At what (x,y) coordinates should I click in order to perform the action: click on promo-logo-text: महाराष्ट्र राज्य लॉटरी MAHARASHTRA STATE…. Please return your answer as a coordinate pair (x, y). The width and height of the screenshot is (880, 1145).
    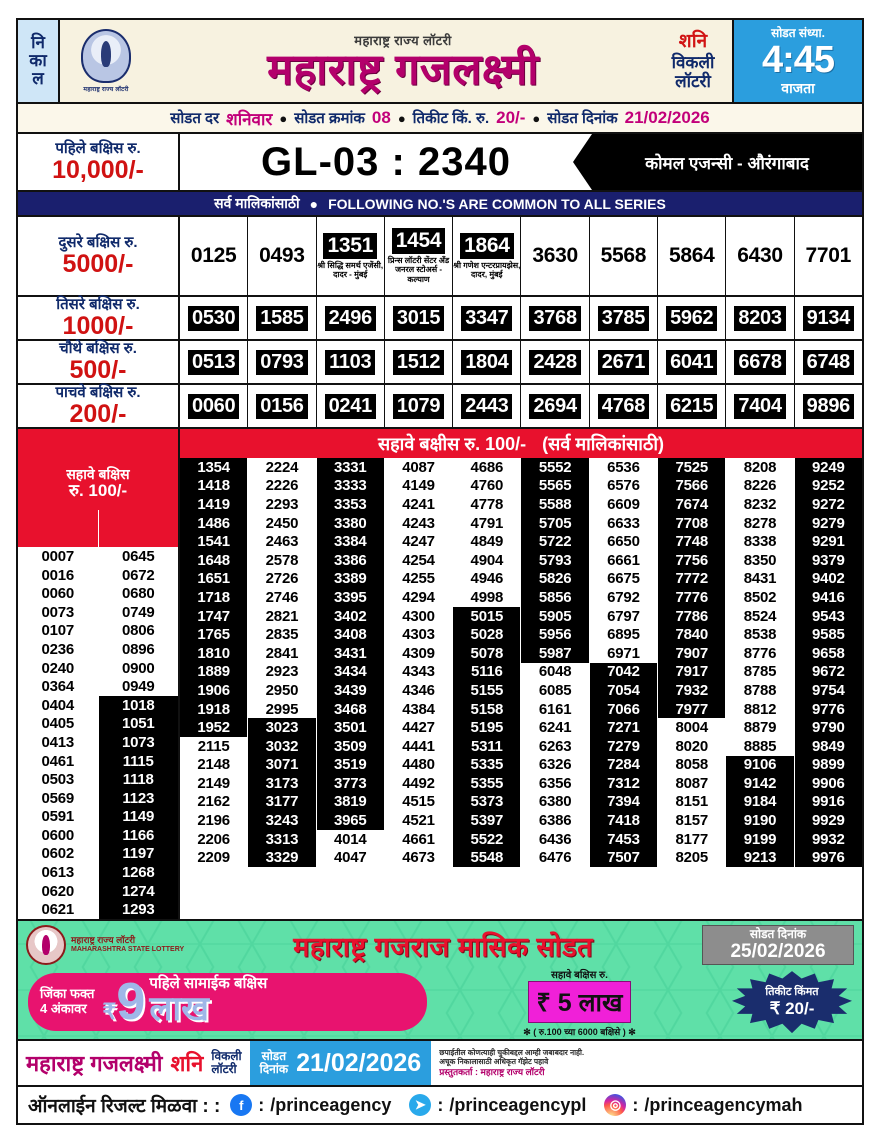
    Looking at the image, I should click on (127, 944).